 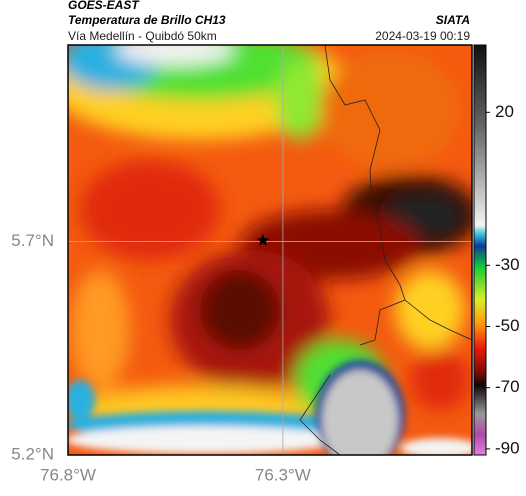 I want to click on region: Vía Medellín - Quibdó 50km, so click(x=142, y=36).